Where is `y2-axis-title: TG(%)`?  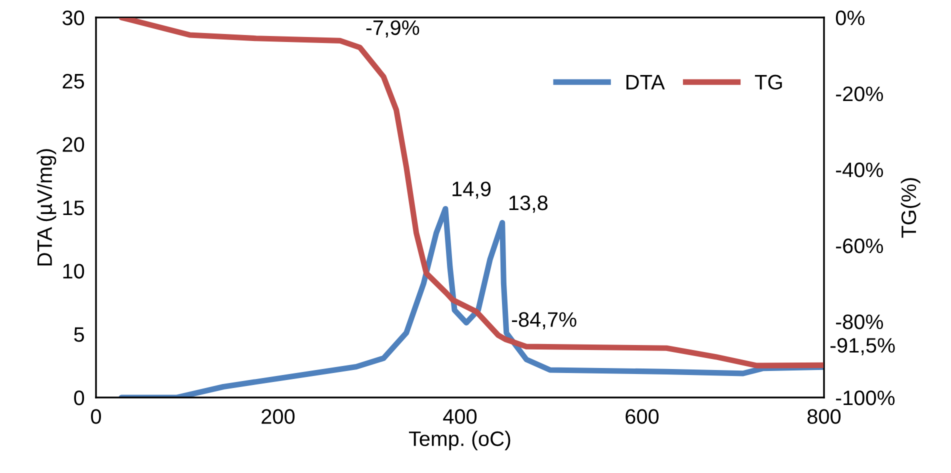
y2-axis-title: TG(%) is located at coordinates (910, 208).